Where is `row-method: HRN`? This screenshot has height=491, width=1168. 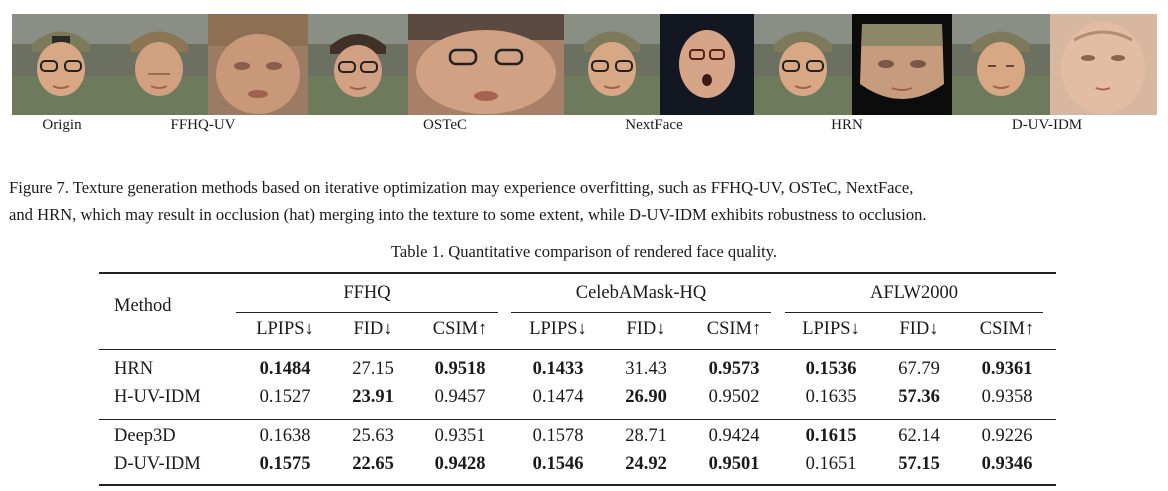 row-method: HRN is located at coordinates (134, 369).